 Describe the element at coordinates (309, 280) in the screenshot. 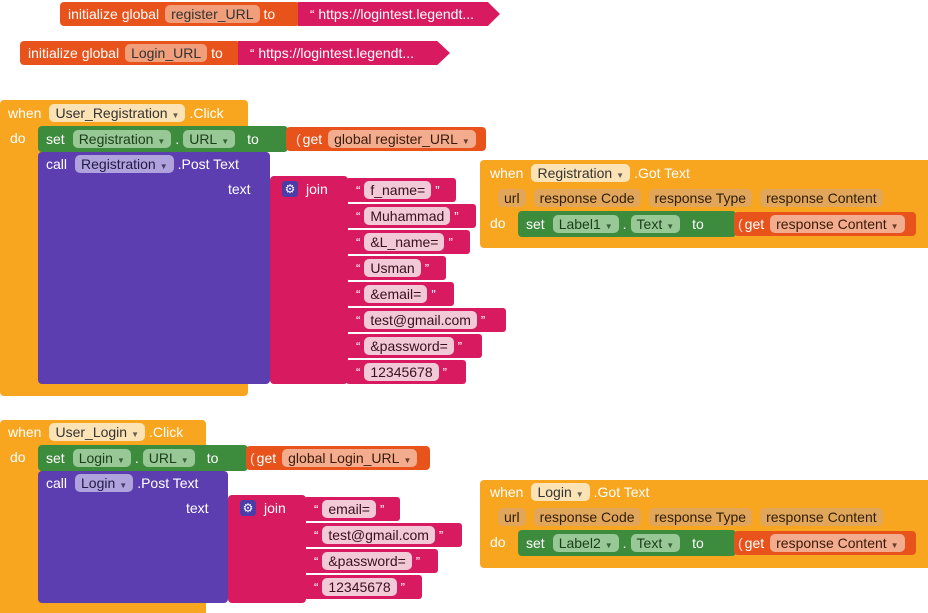

I see `registration-join-block: ⚙ join` at that location.